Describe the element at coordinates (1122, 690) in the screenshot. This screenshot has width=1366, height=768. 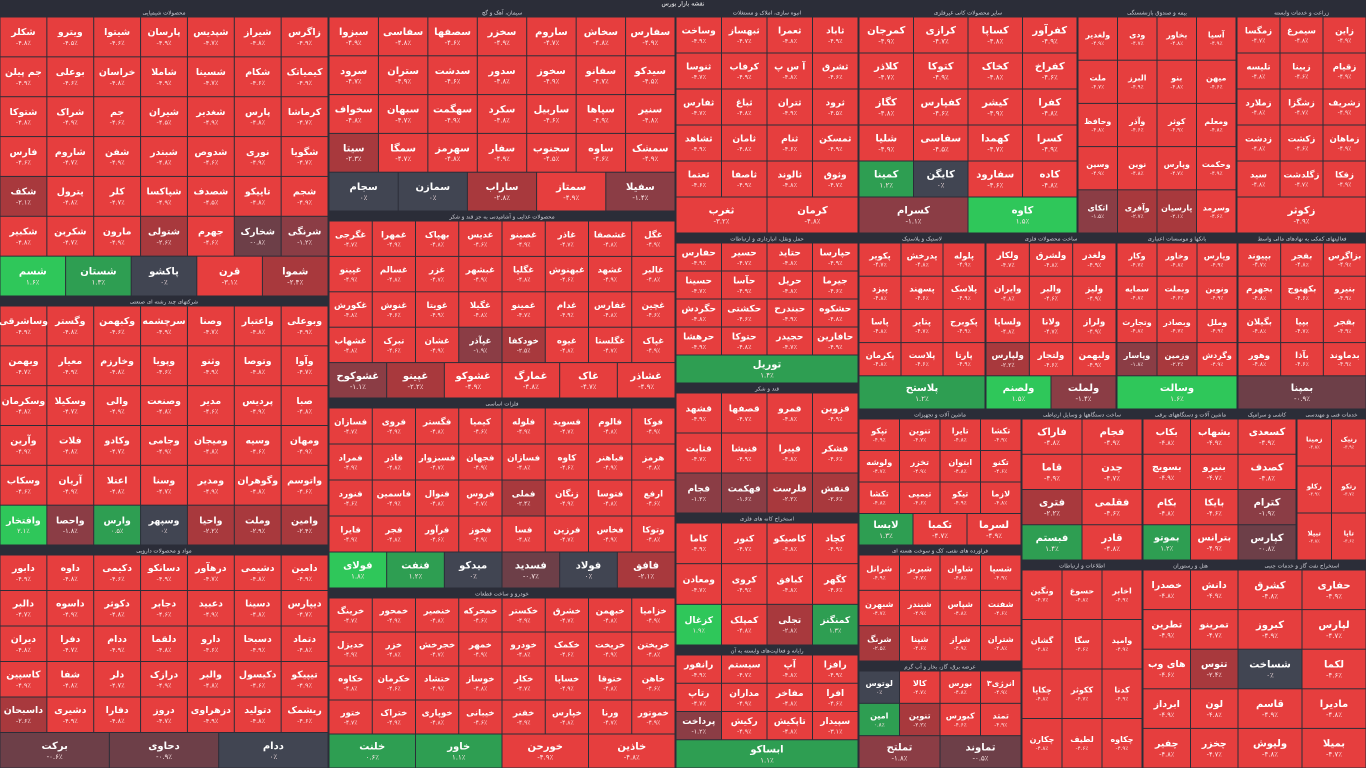
I see `stock-name: کدنا` at that location.